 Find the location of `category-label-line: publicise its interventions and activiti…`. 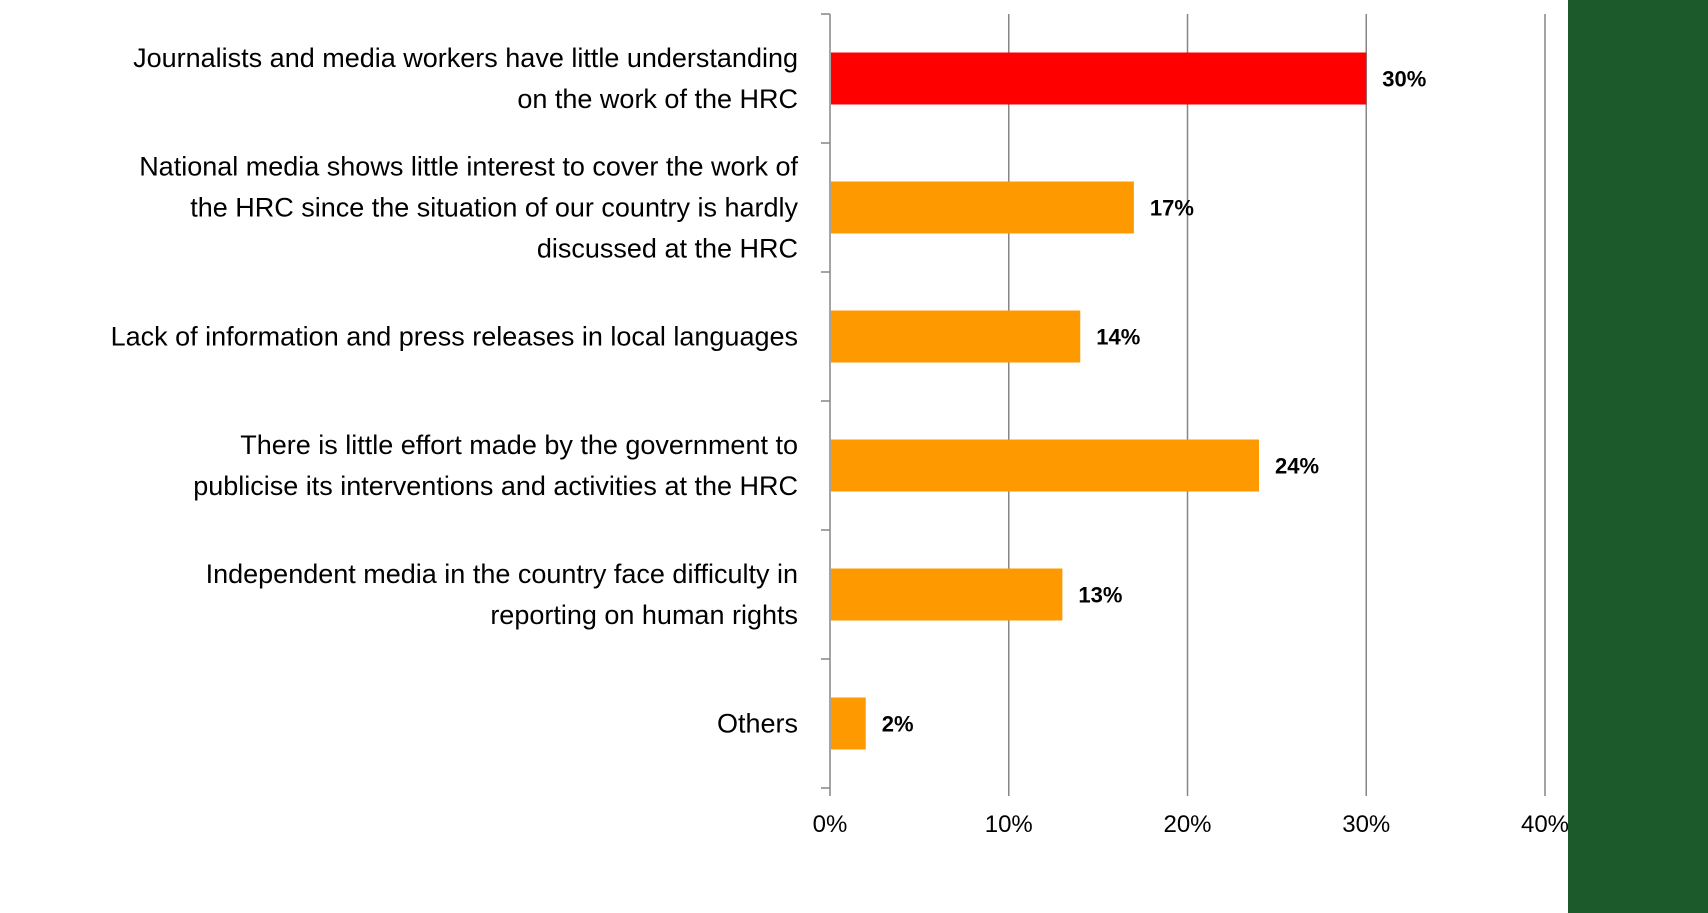

category-label-line: publicise its interventions and activiti… is located at coordinates (495, 486).